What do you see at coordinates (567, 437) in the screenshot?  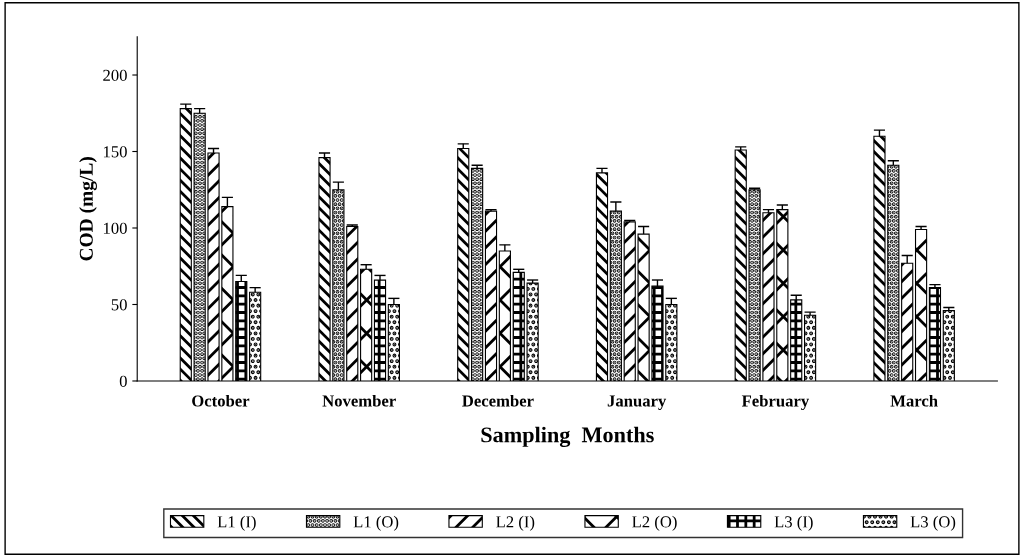 I see `x-axis-title: Sampling Months` at bounding box center [567, 437].